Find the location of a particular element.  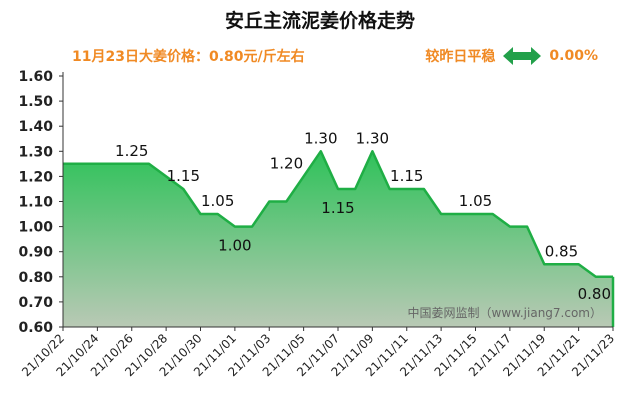

y-tick-label: 0.70 is located at coordinates (35, 303).